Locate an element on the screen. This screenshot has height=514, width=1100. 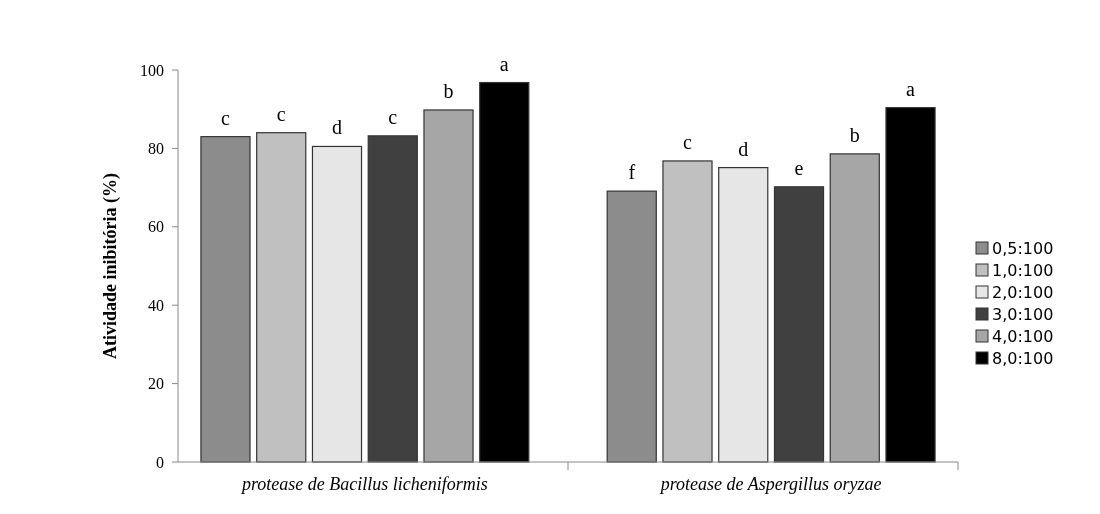
y-tick-label: 60 is located at coordinates (156, 227).